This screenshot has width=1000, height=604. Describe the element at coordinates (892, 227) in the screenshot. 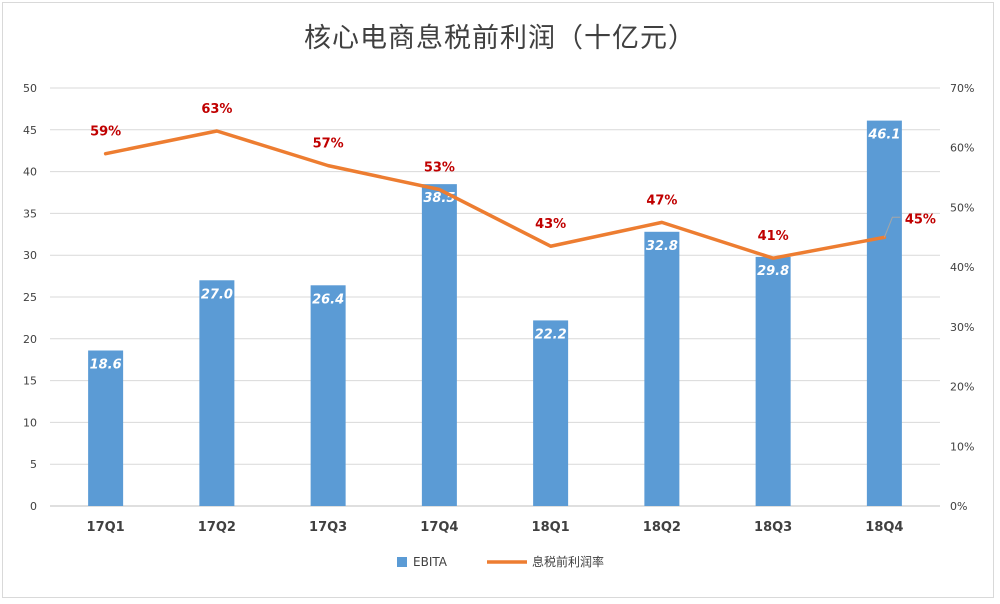

I see `label-leader-line` at that location.